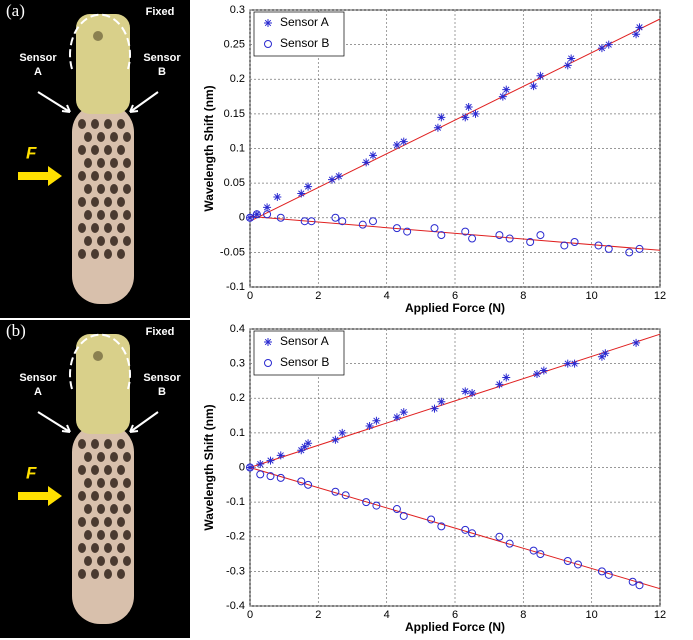 The image size is (693, 640). I want to click on y-tick-label: 0.3, so click(237, 364).